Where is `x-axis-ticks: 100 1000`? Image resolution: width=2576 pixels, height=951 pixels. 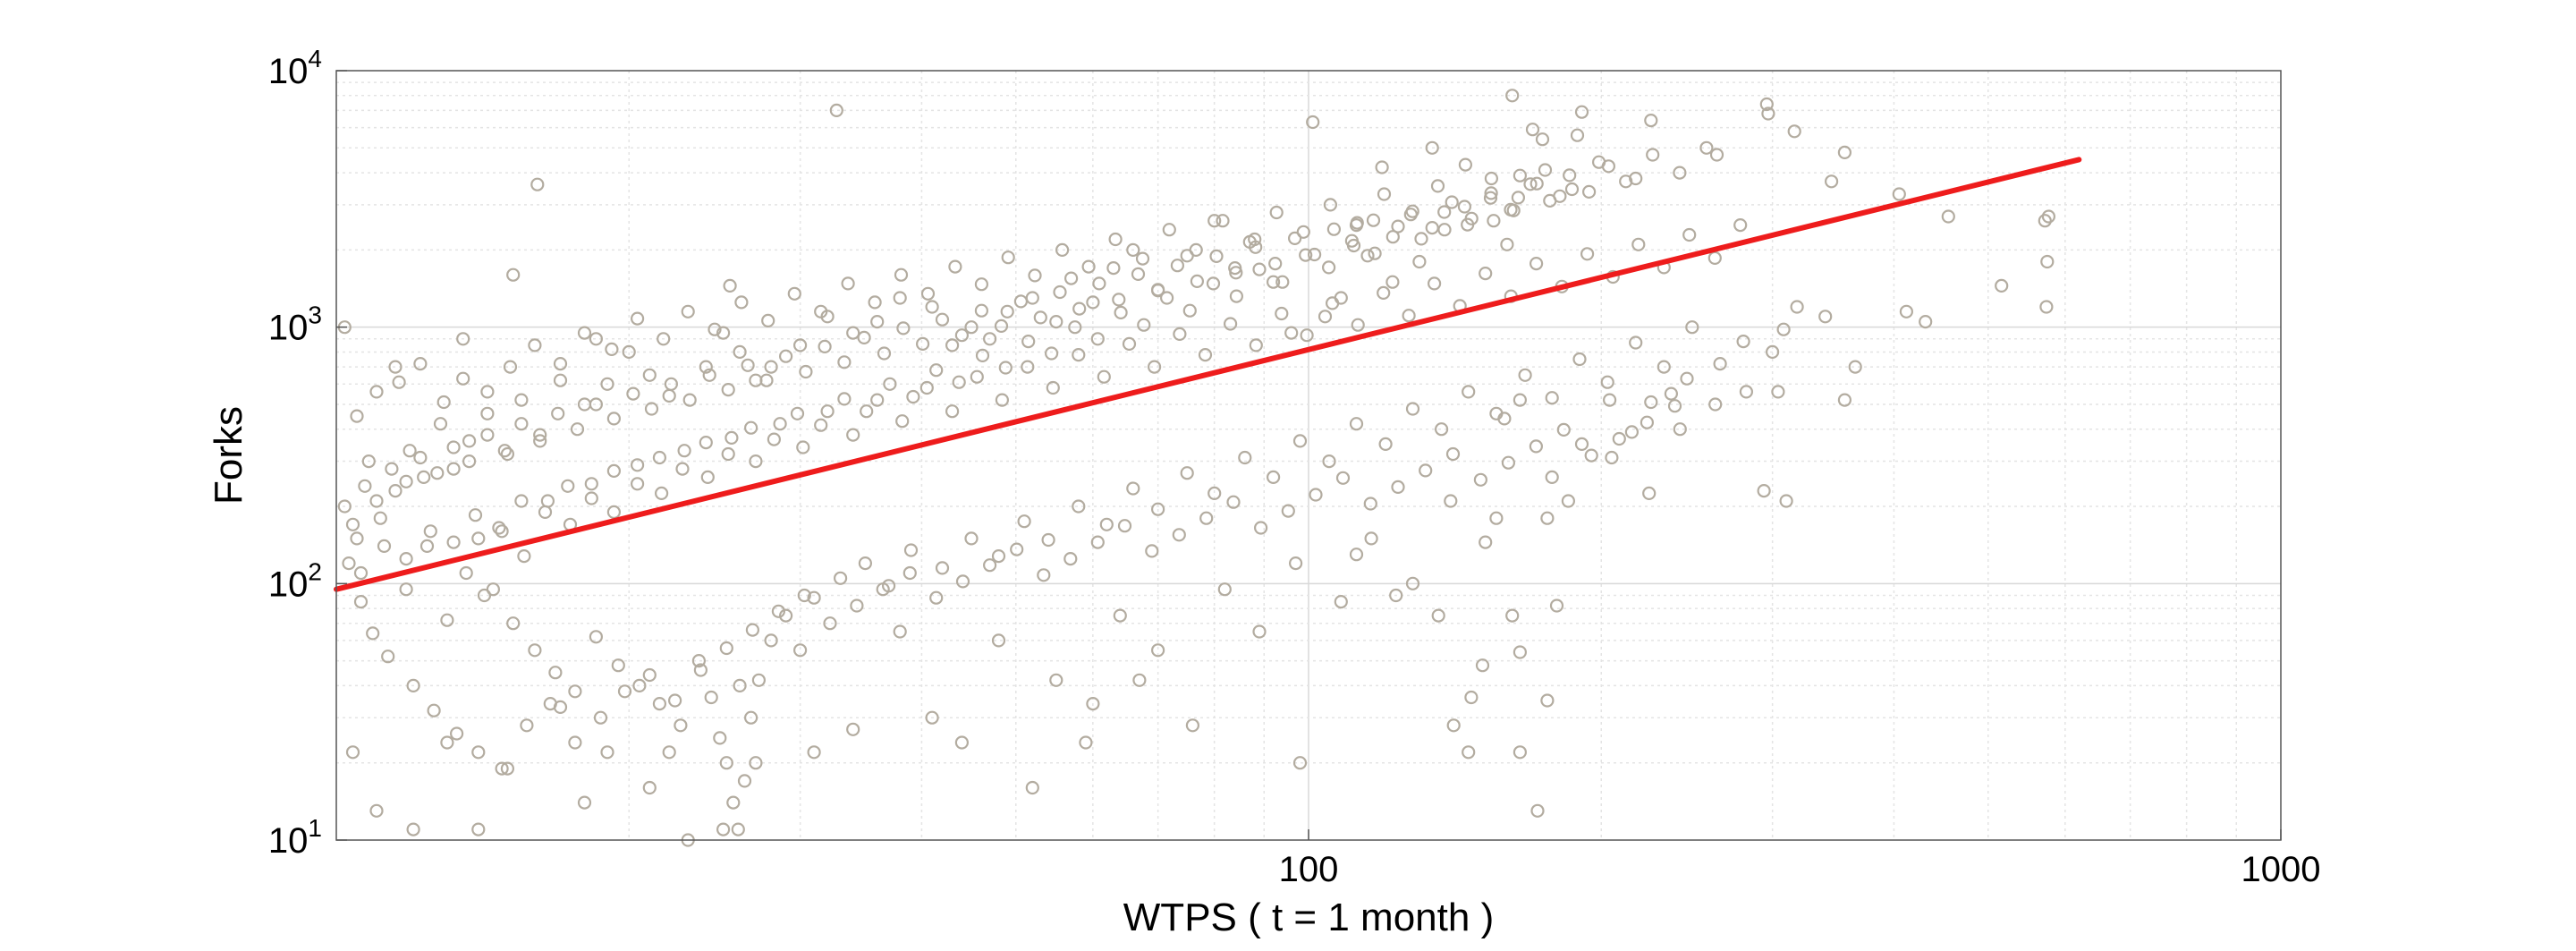
x-axis-ticks: 100 1000 is located at coordinates (1799, 859).